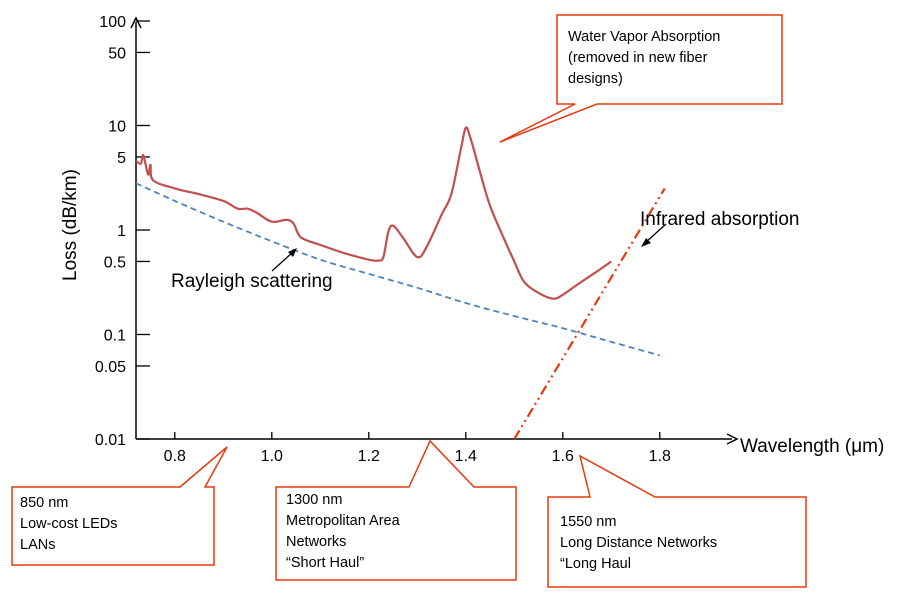 The height and width of the screenshot is (595, 919). Describe the element at coordinates (115, 336) in the screenshot. I see `y-tick-label: 0.1` at that location.